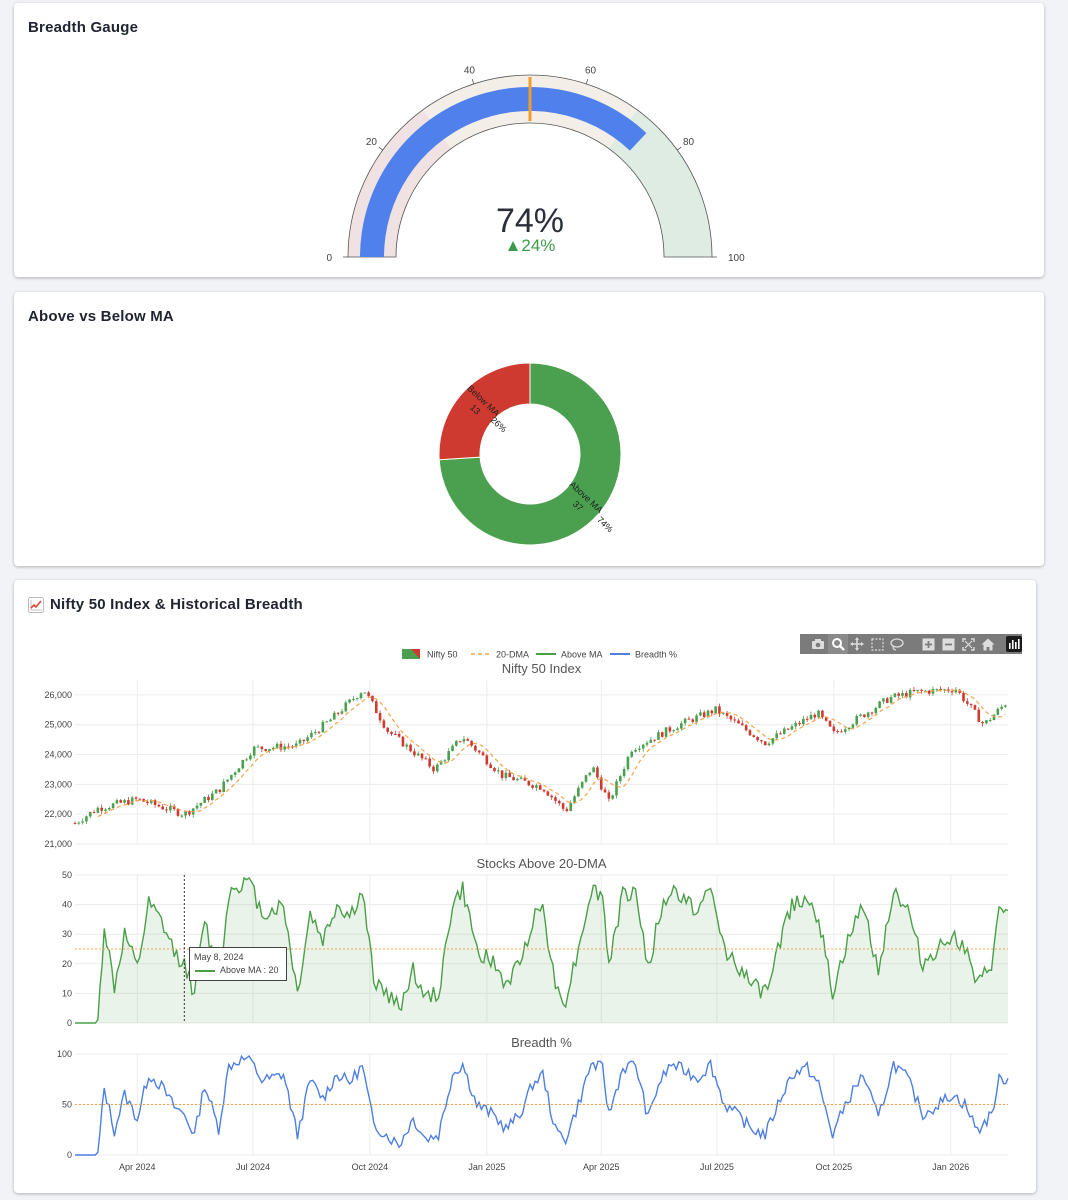 Image resolution: width=1068 pixels, height=1200 pixels. Describe the element at coordinates (69, 1023) in the screenshot. I see `y-tick-label: 0` at that location.